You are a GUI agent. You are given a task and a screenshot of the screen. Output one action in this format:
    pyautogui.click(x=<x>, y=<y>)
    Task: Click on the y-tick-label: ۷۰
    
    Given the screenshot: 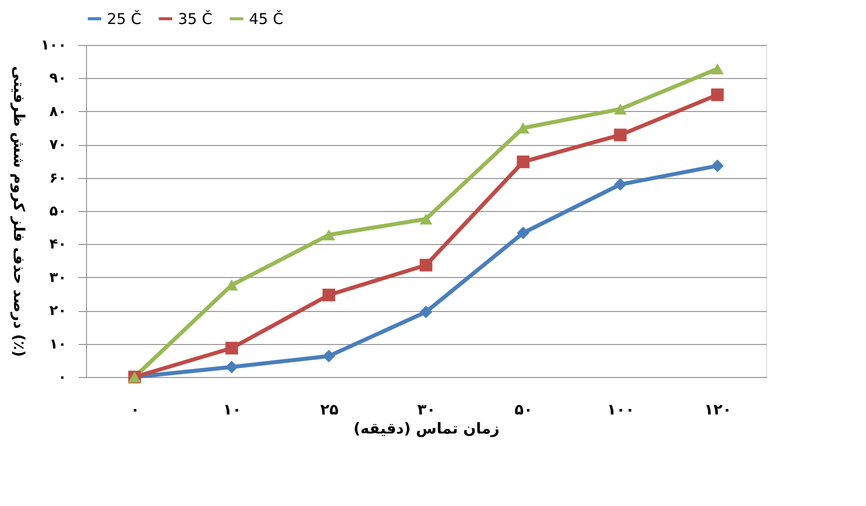 What is the action you would take?
    pyautogui.click(x=57, y=145)
    